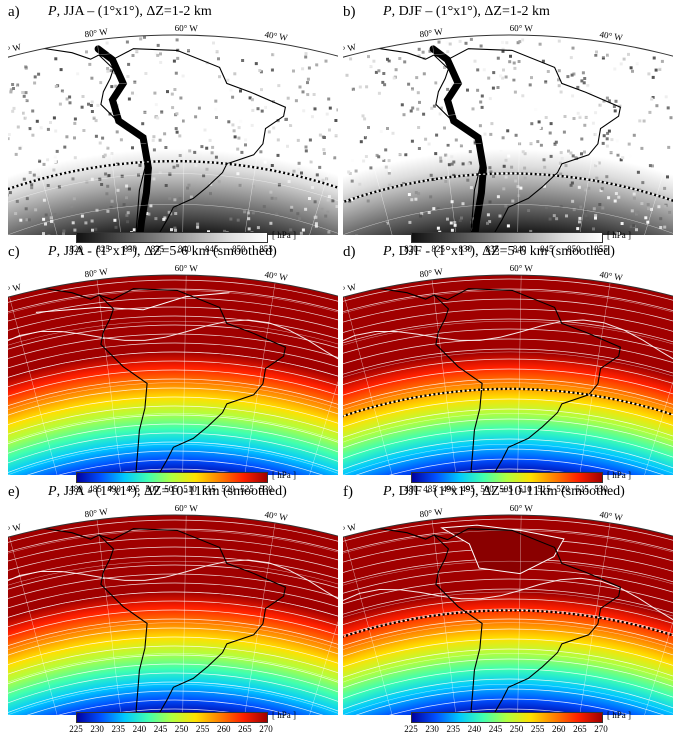 This screenshot has height=736, width=677. I want to click on panel-title-text: , JJA - (1°x1°), ΔZ=5-6 km (smoothed), so click(167, 251).